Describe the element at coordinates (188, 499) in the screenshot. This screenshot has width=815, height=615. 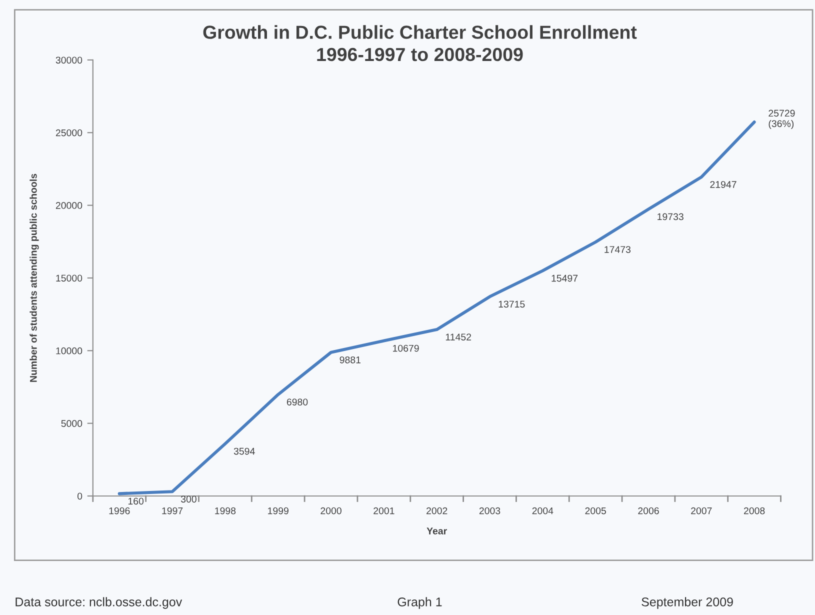
I see `data-label: 300` at that location.